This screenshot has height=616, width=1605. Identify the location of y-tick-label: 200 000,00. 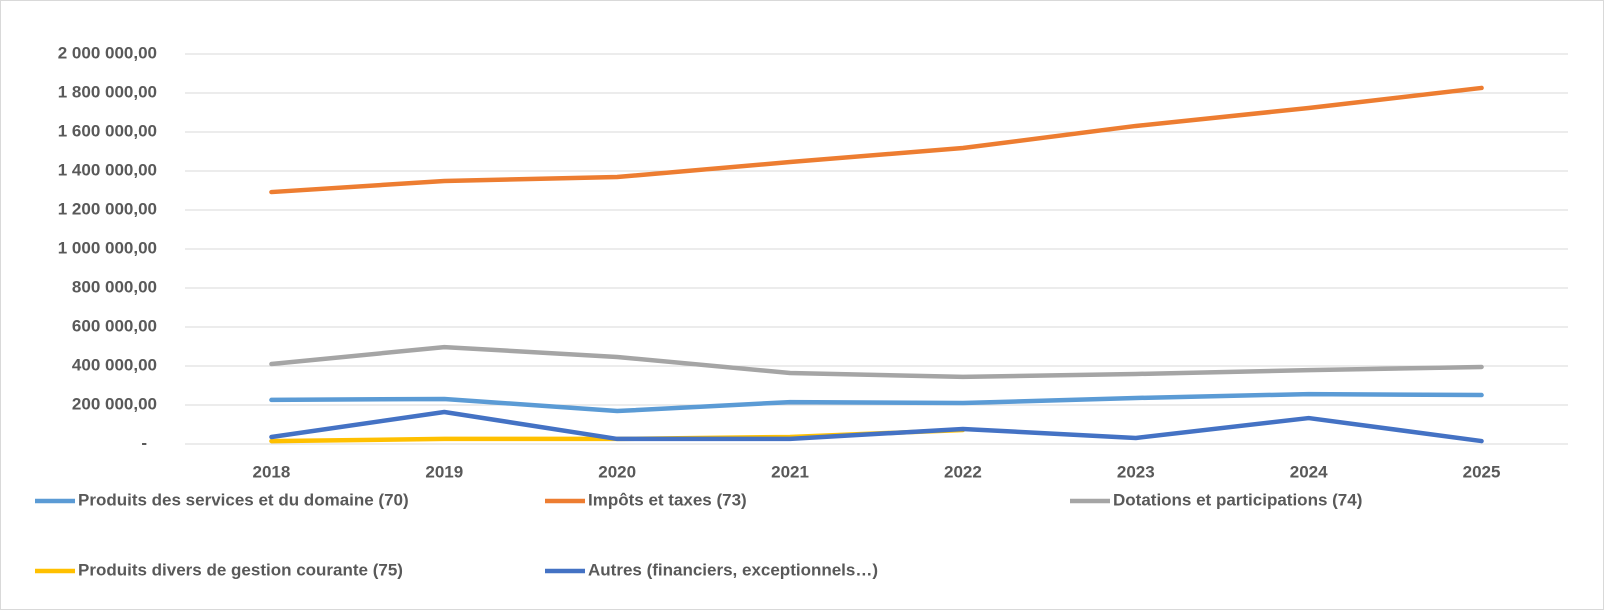
(114, 403).